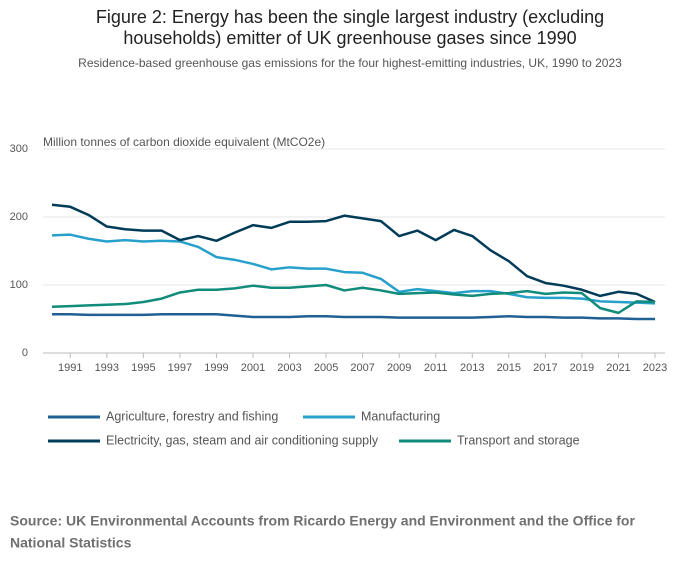 The height and width of the screenshot is (574, 700). I want to click on x-tick-label: 2007, so click(362, 368).